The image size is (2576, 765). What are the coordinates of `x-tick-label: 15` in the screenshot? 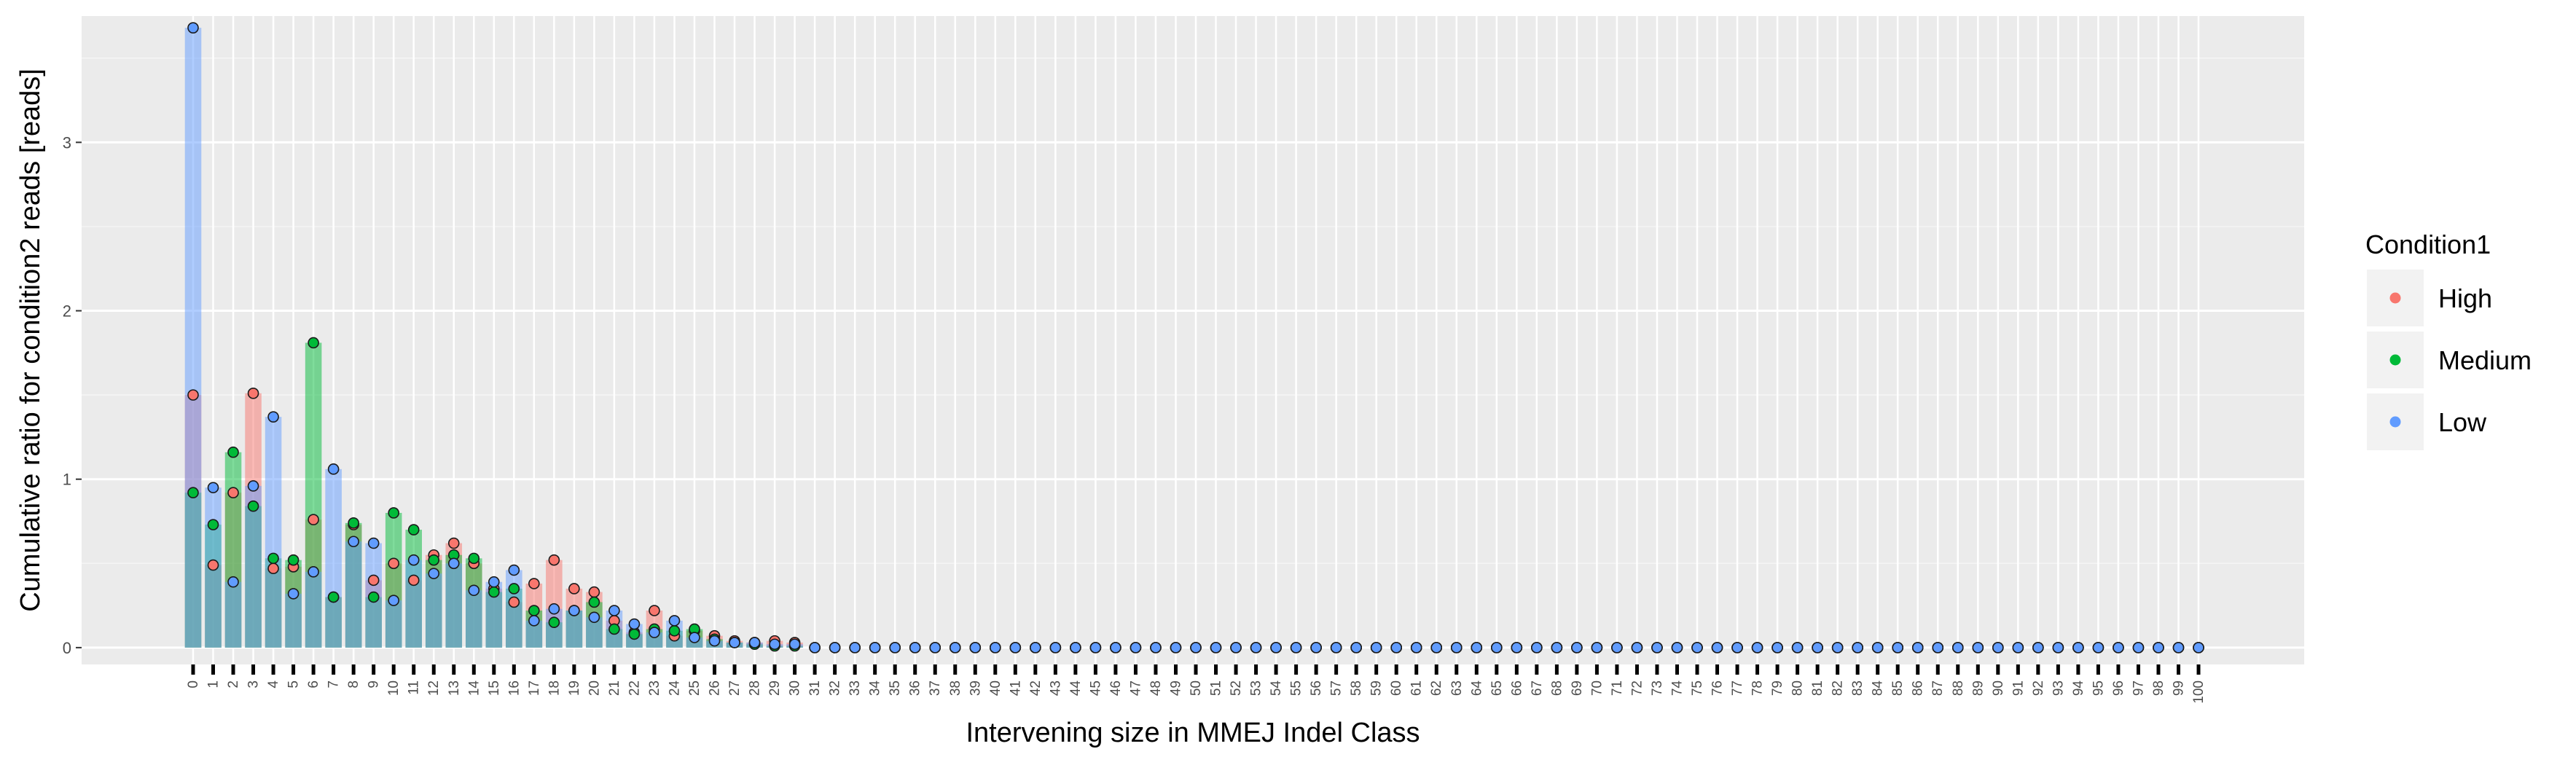 It's located at (494, 688).